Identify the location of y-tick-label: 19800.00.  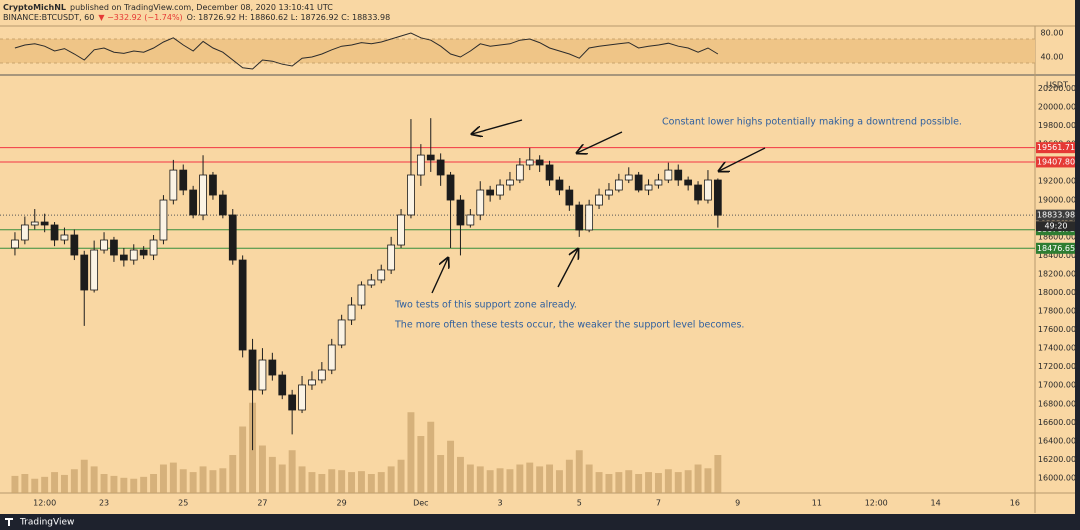
(1057, 125).